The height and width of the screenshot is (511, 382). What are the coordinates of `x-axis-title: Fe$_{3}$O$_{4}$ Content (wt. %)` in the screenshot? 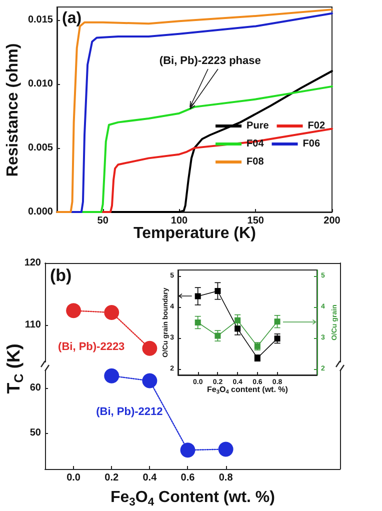 It's located at (192, 498).